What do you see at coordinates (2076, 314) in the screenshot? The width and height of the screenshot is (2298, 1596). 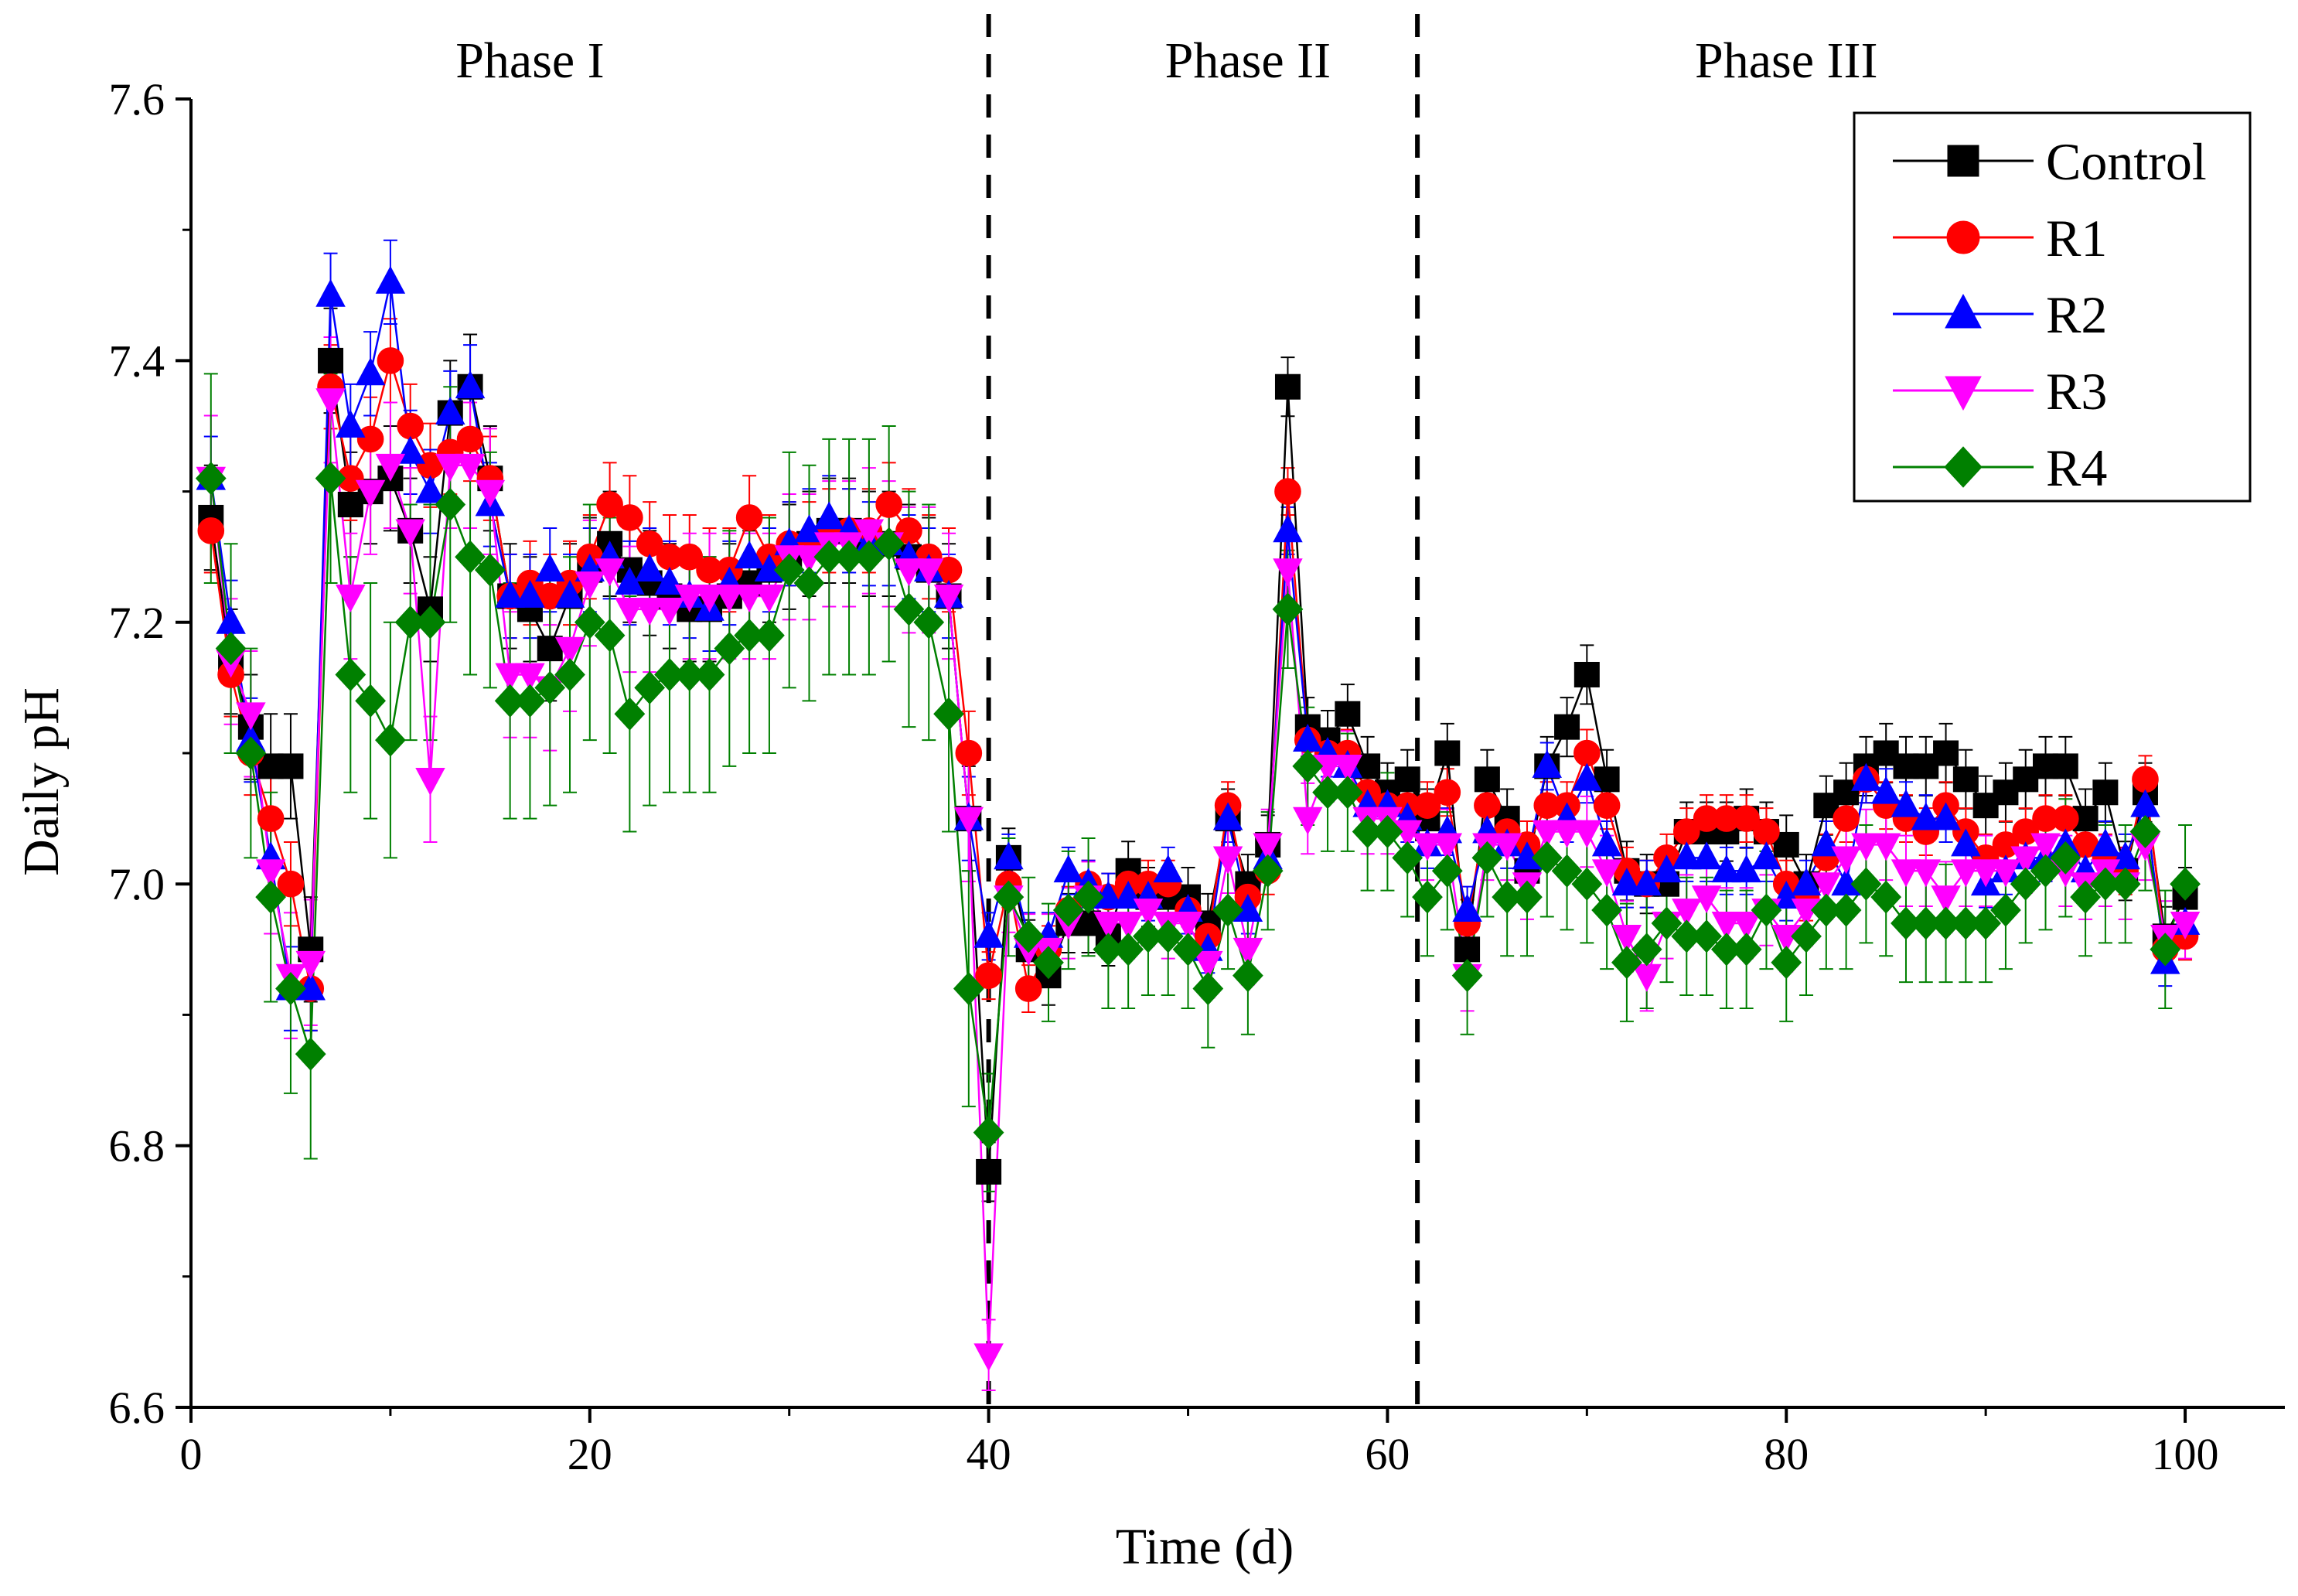 I see `legend-label-r2: R2` at bounding box center [2076, 314].